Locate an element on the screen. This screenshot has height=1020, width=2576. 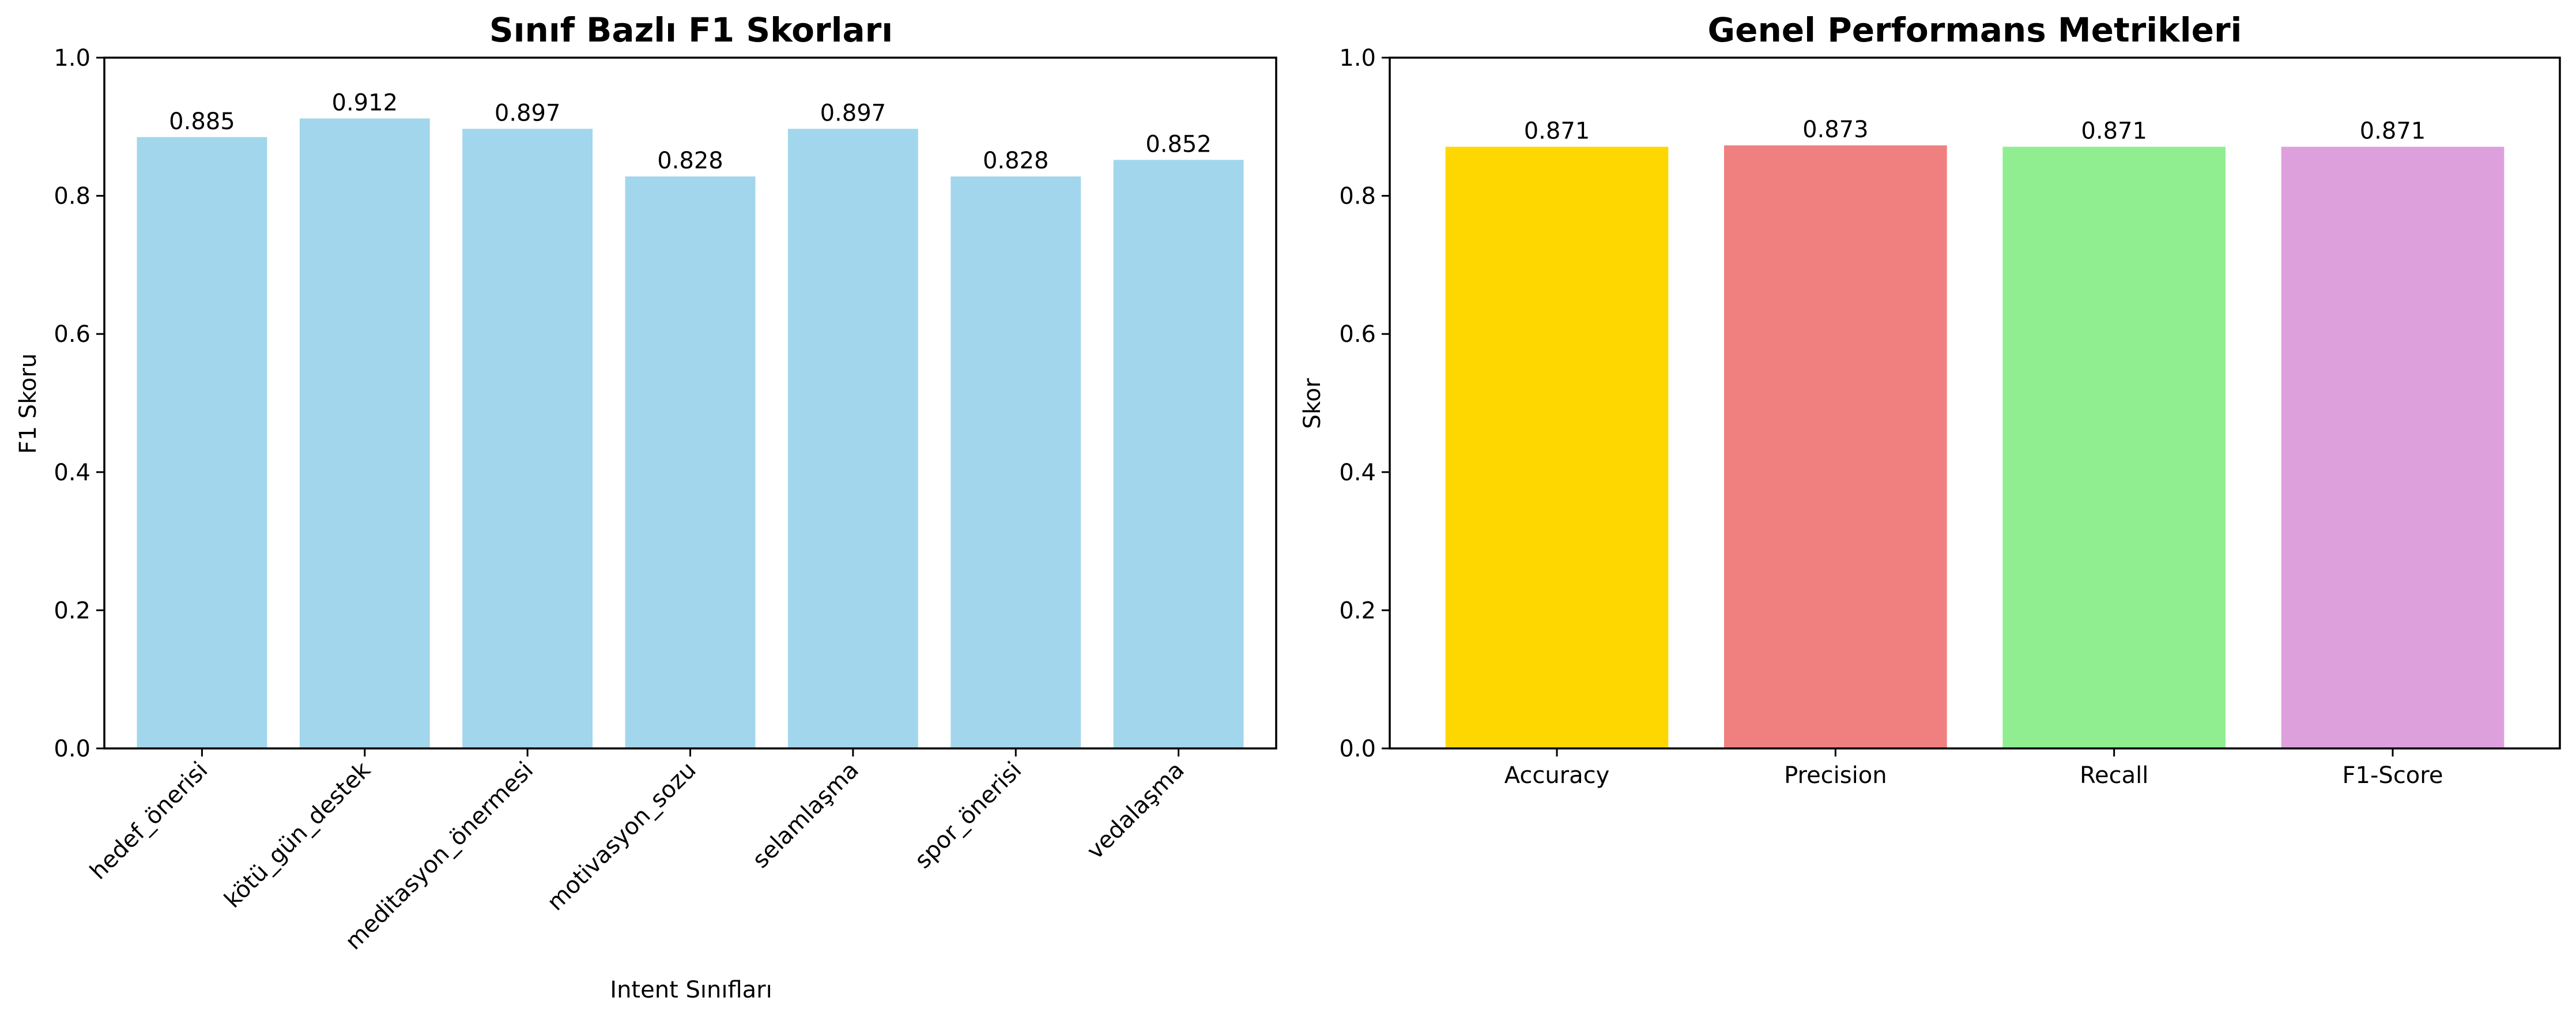
chart-title: Sınıf Bazlı F1 Skorları is located at coordinates (691, 30).